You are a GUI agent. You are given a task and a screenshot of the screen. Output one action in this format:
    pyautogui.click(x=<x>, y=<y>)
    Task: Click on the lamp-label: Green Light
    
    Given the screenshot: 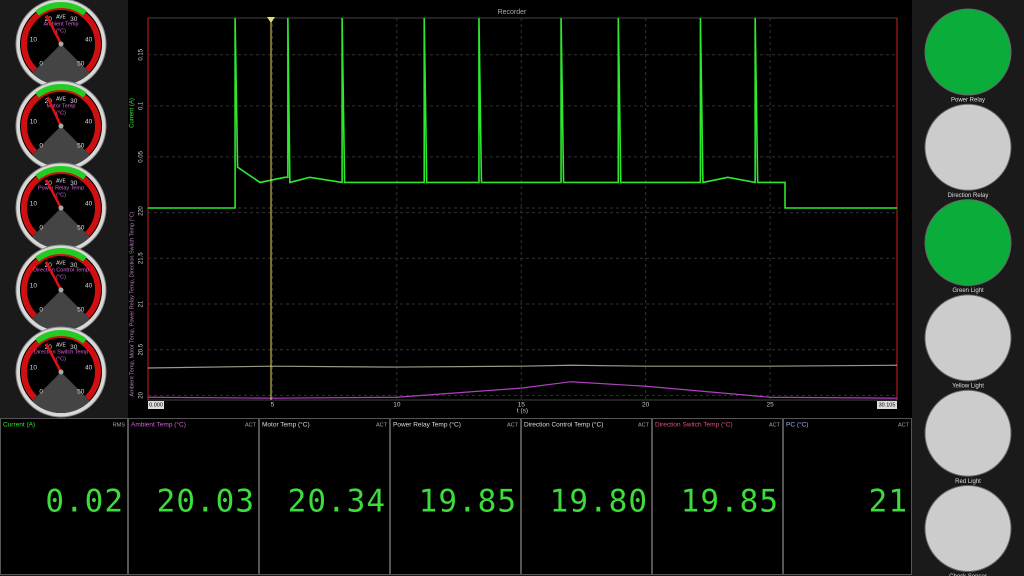 What is the action you would take?
    pyautogui.click(x=968, y=291)
    